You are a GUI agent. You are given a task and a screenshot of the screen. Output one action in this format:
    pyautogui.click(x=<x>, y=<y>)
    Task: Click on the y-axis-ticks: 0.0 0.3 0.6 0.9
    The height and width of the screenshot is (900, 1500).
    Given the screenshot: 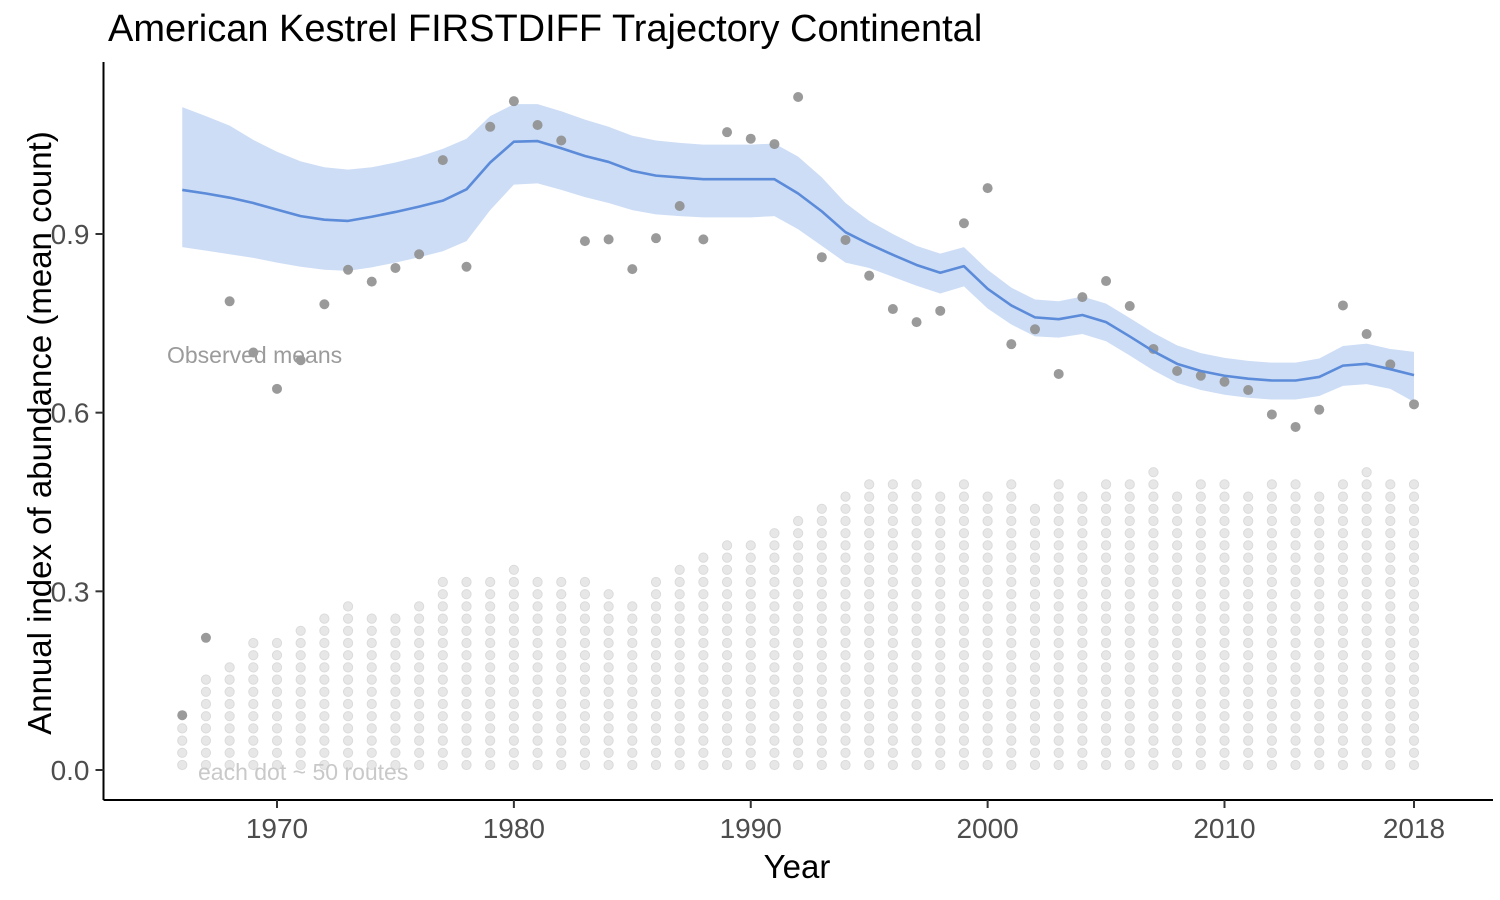 What is the action you would take?
    pyautogui.click(x=77, y=502)
    